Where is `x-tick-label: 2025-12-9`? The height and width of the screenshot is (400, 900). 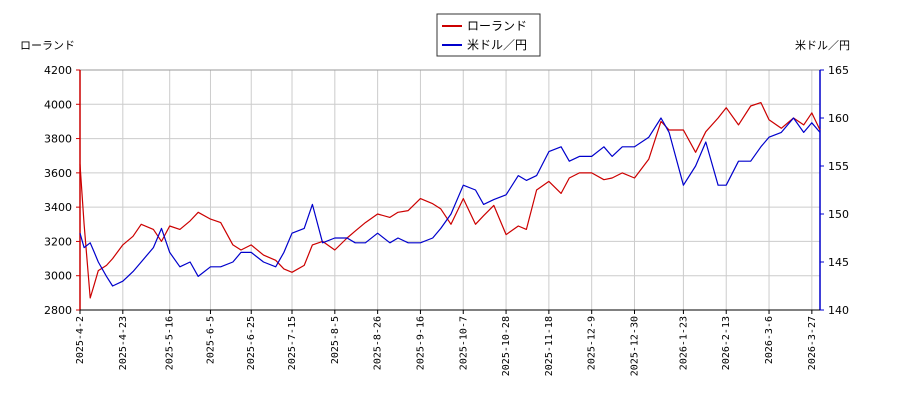 x-tick-label: 2025-12-9 is located at coordinates (592, 343).